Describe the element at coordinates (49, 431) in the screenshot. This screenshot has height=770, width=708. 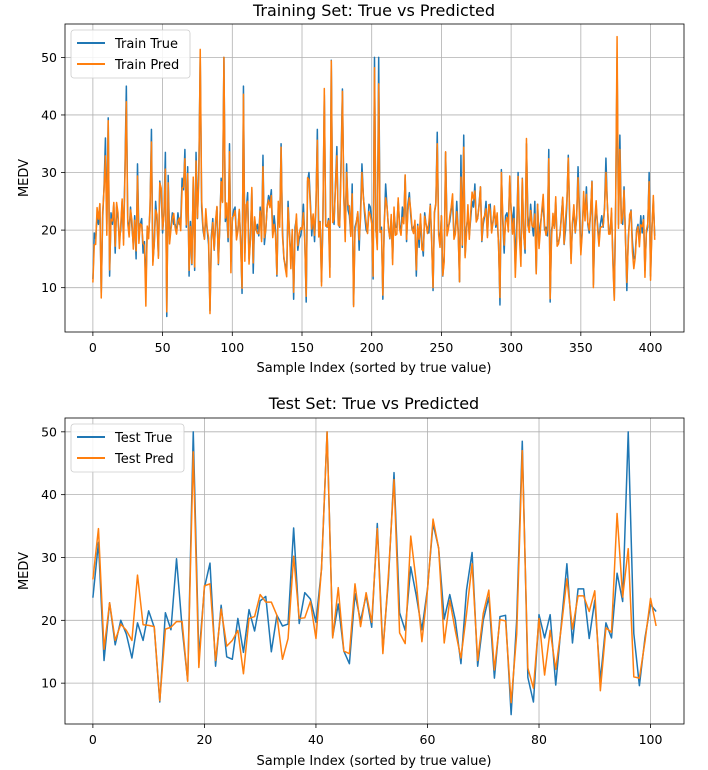
I see `test-ytick-label: 50` at that location.